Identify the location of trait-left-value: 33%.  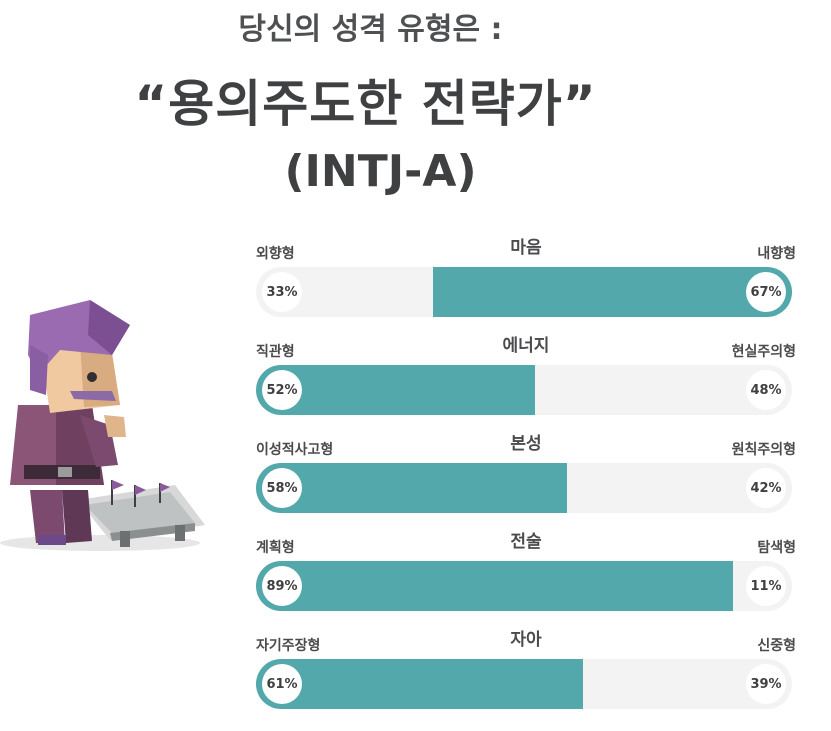
(282, 292).